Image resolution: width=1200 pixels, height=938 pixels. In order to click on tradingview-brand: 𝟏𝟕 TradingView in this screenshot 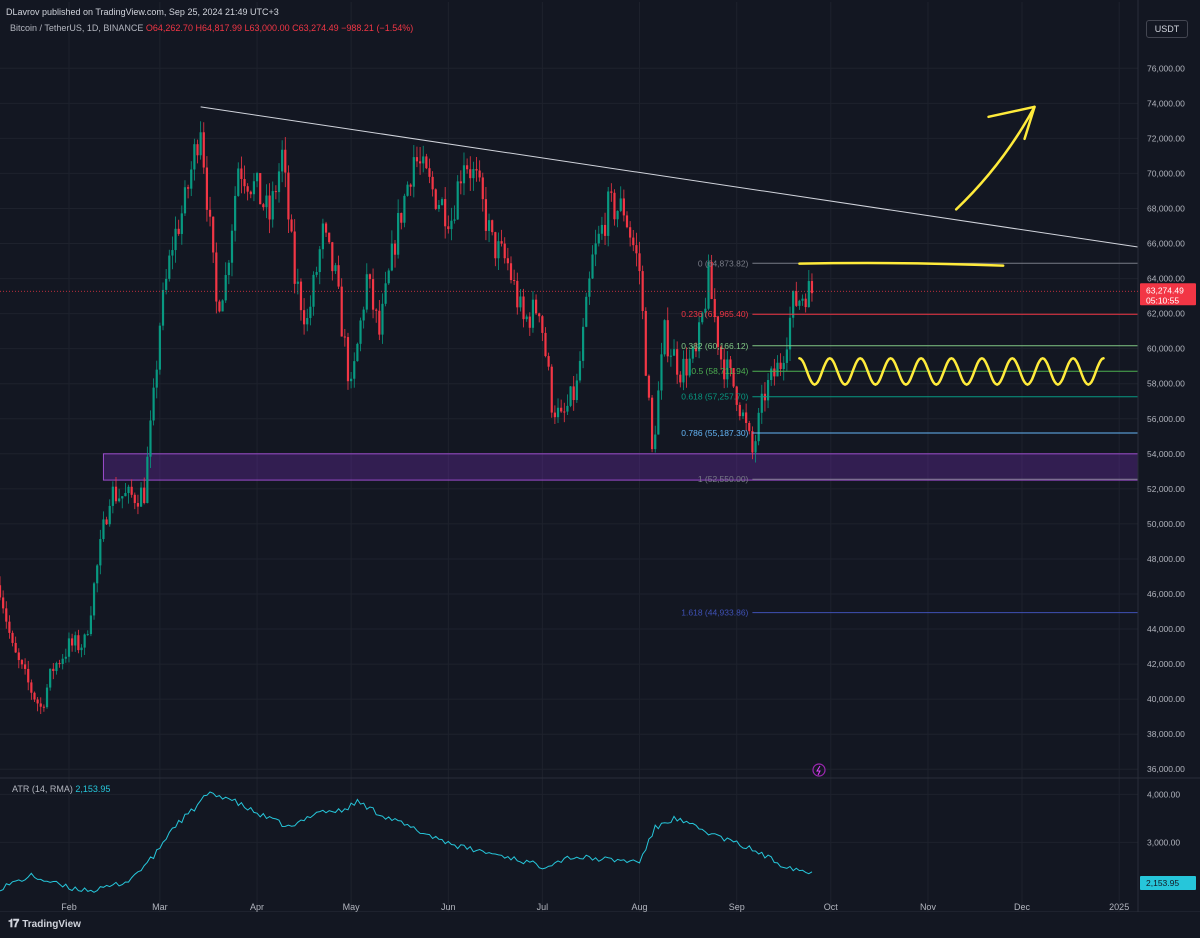, I will do `click(44, 924)`.